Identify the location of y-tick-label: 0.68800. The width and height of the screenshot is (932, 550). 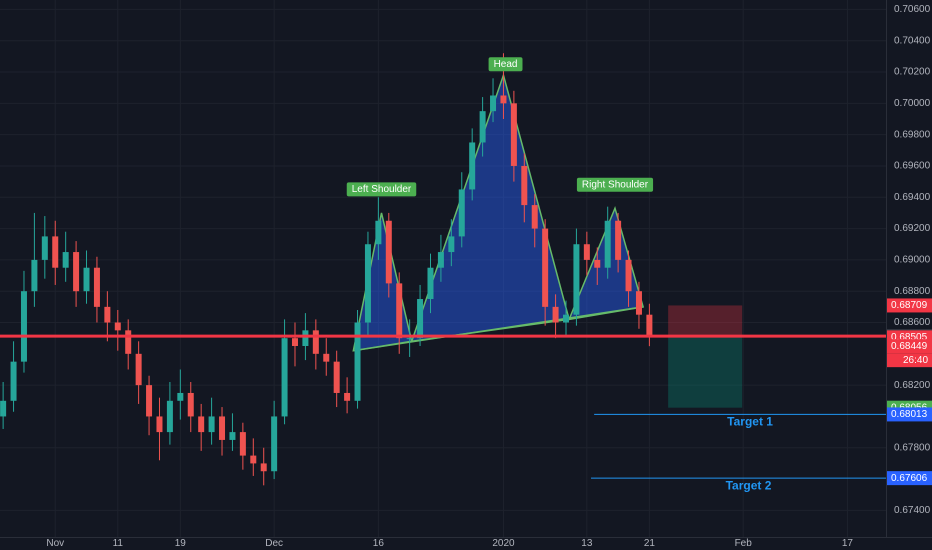
(912, 291).